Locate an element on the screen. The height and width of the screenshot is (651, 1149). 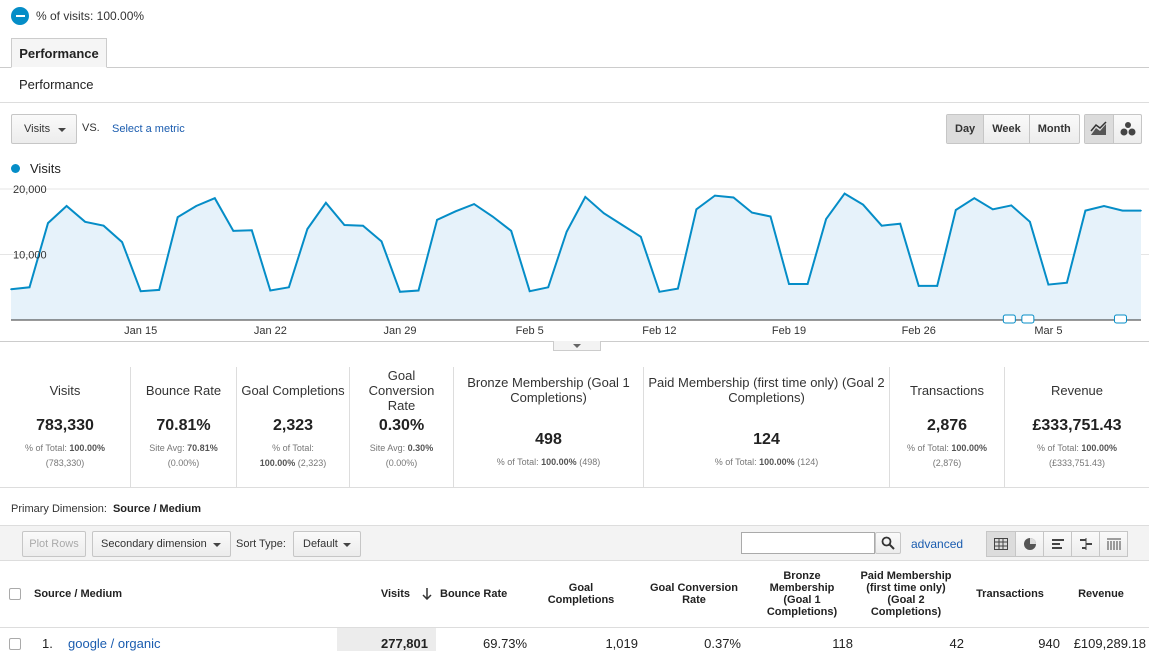
advanced-filter-link: advanced is located at coordinates (937, 544).